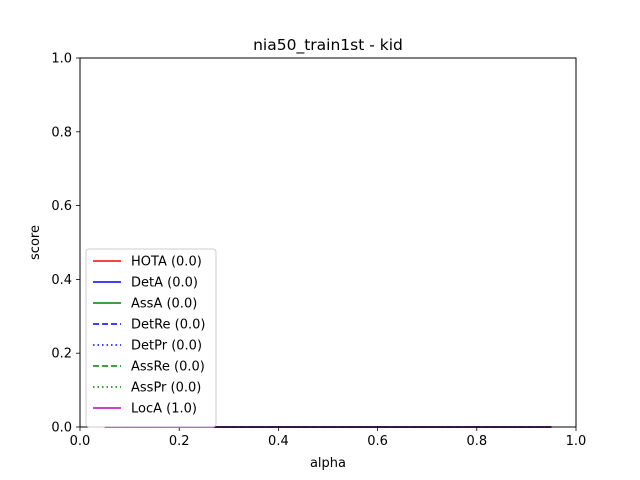 The width and height of the screenshot is (640, 480). I want to click on y-tick-label: 0.2, so click(61, 354).